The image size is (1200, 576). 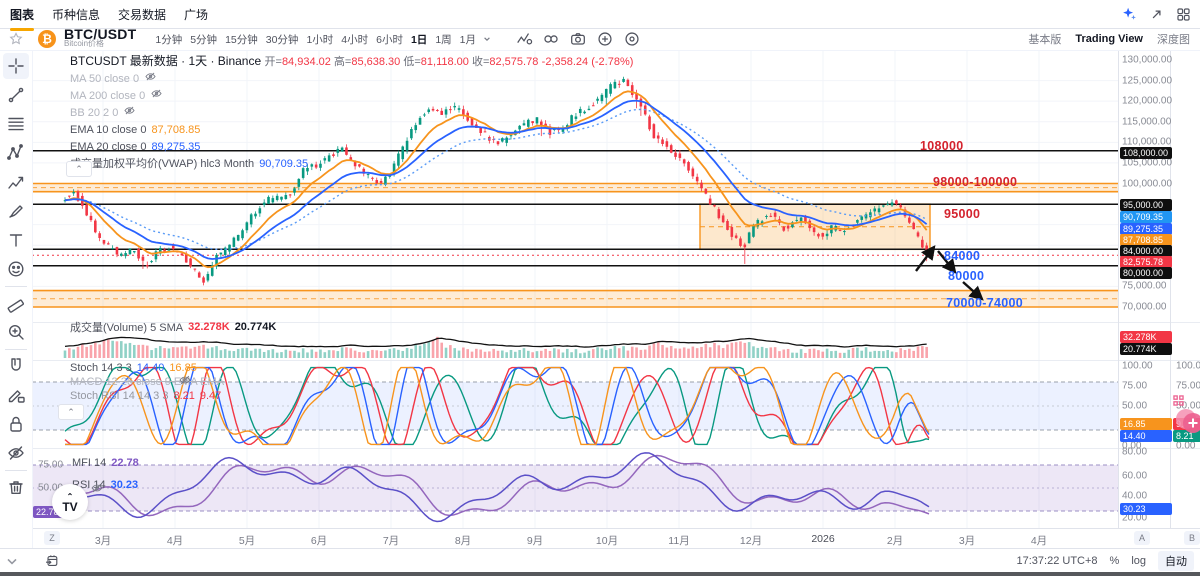 I want to click on price-badge: 89,275.35, so click(x=1146, y=229).